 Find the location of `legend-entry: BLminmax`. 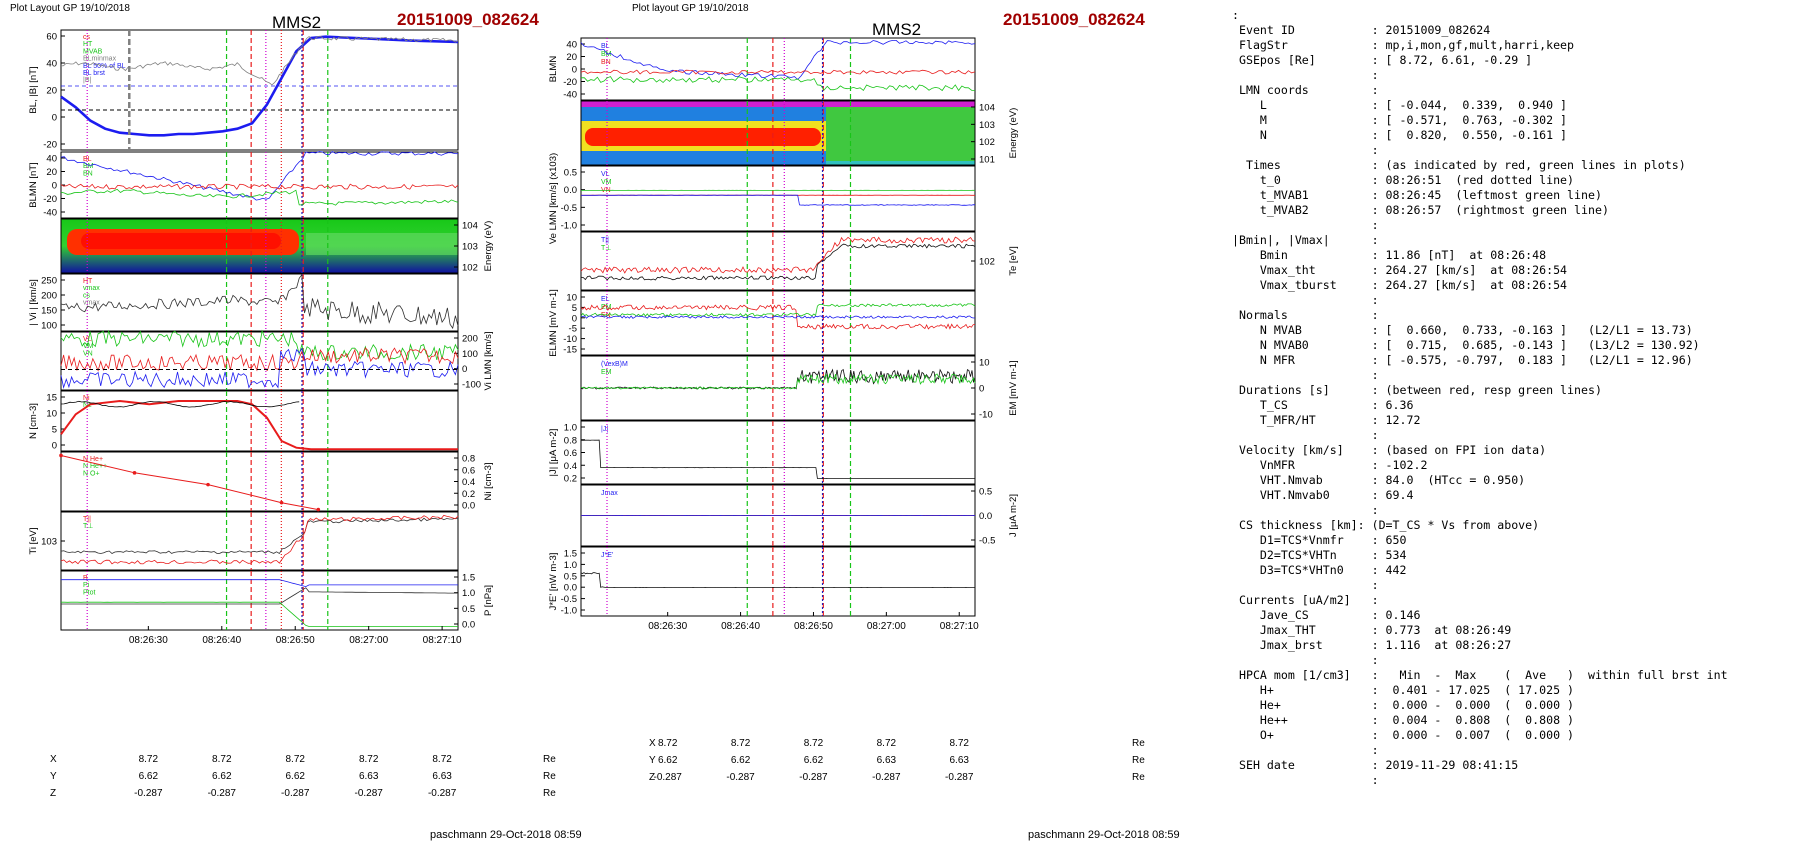

legend-entry: BLminmax is located at coordinates (100, 59).